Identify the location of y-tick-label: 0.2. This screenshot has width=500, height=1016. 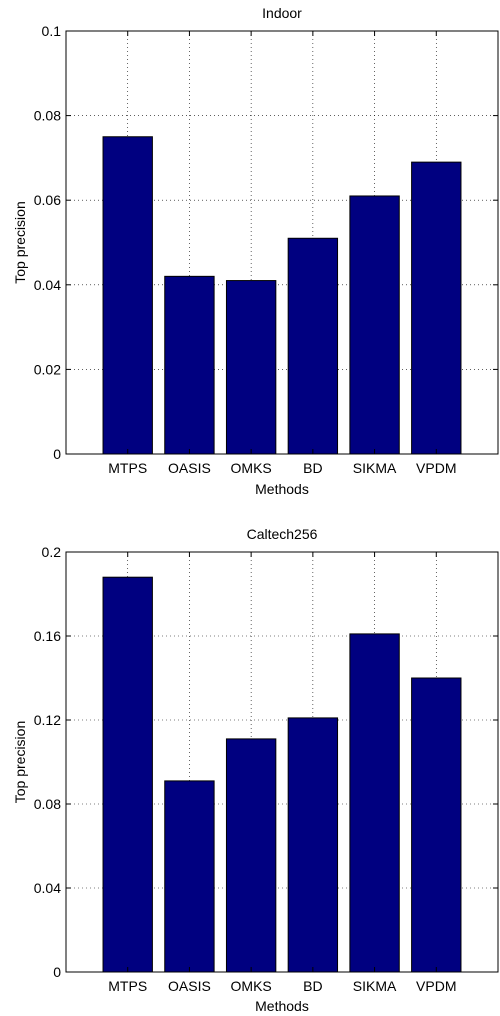
(52, 552).